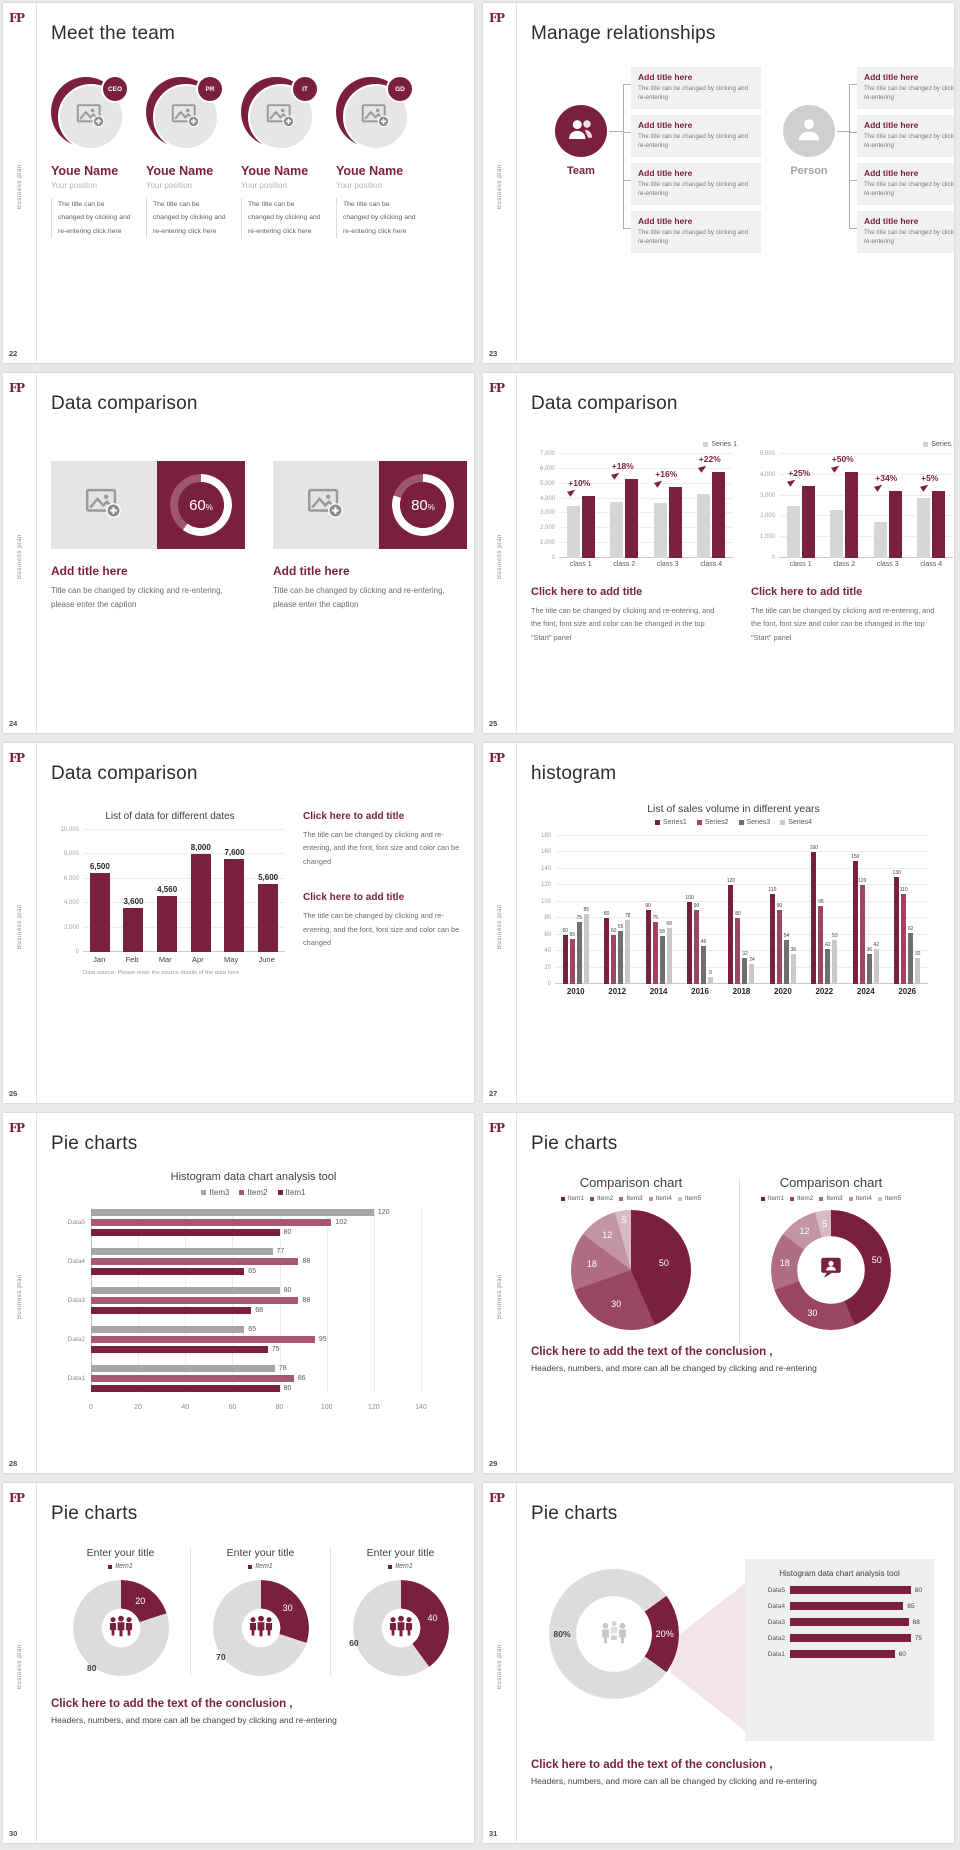 The width and height of the screenshot is (960, 1850). What do you see at coordinates (586, 910) in the screenshot?
I see `bar-wrap: 85` at bounding box center [586, 910].